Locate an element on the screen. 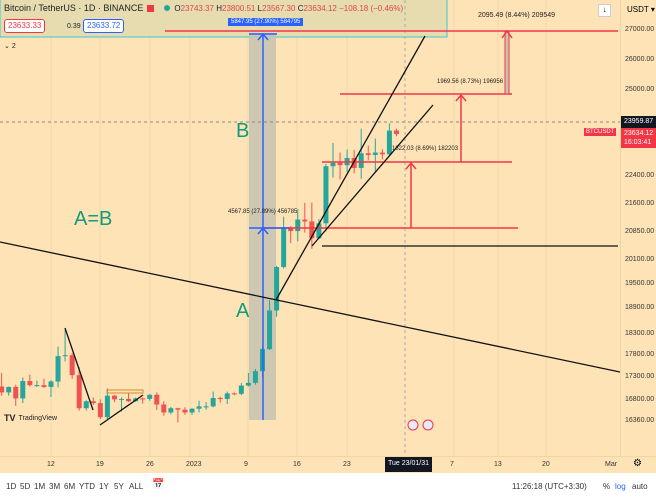 The width and height of the screenshot is (656, 499). price-tick: 16360.00 is located at coordinates (640, 420).